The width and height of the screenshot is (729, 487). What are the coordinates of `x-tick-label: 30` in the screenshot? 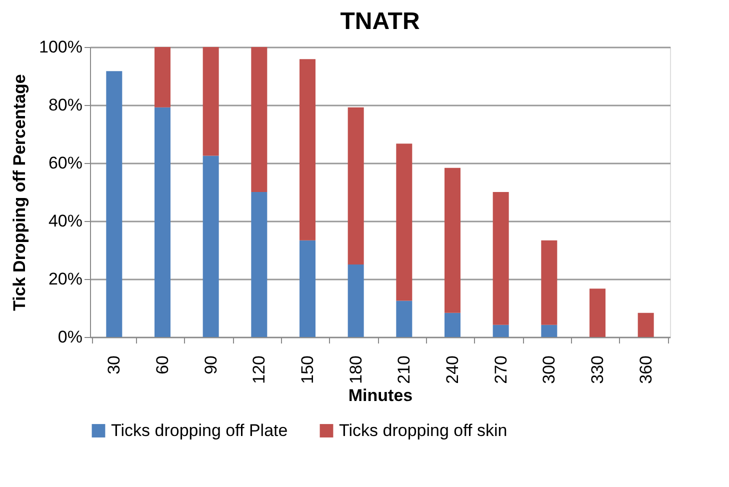 It's located at (114, 365).